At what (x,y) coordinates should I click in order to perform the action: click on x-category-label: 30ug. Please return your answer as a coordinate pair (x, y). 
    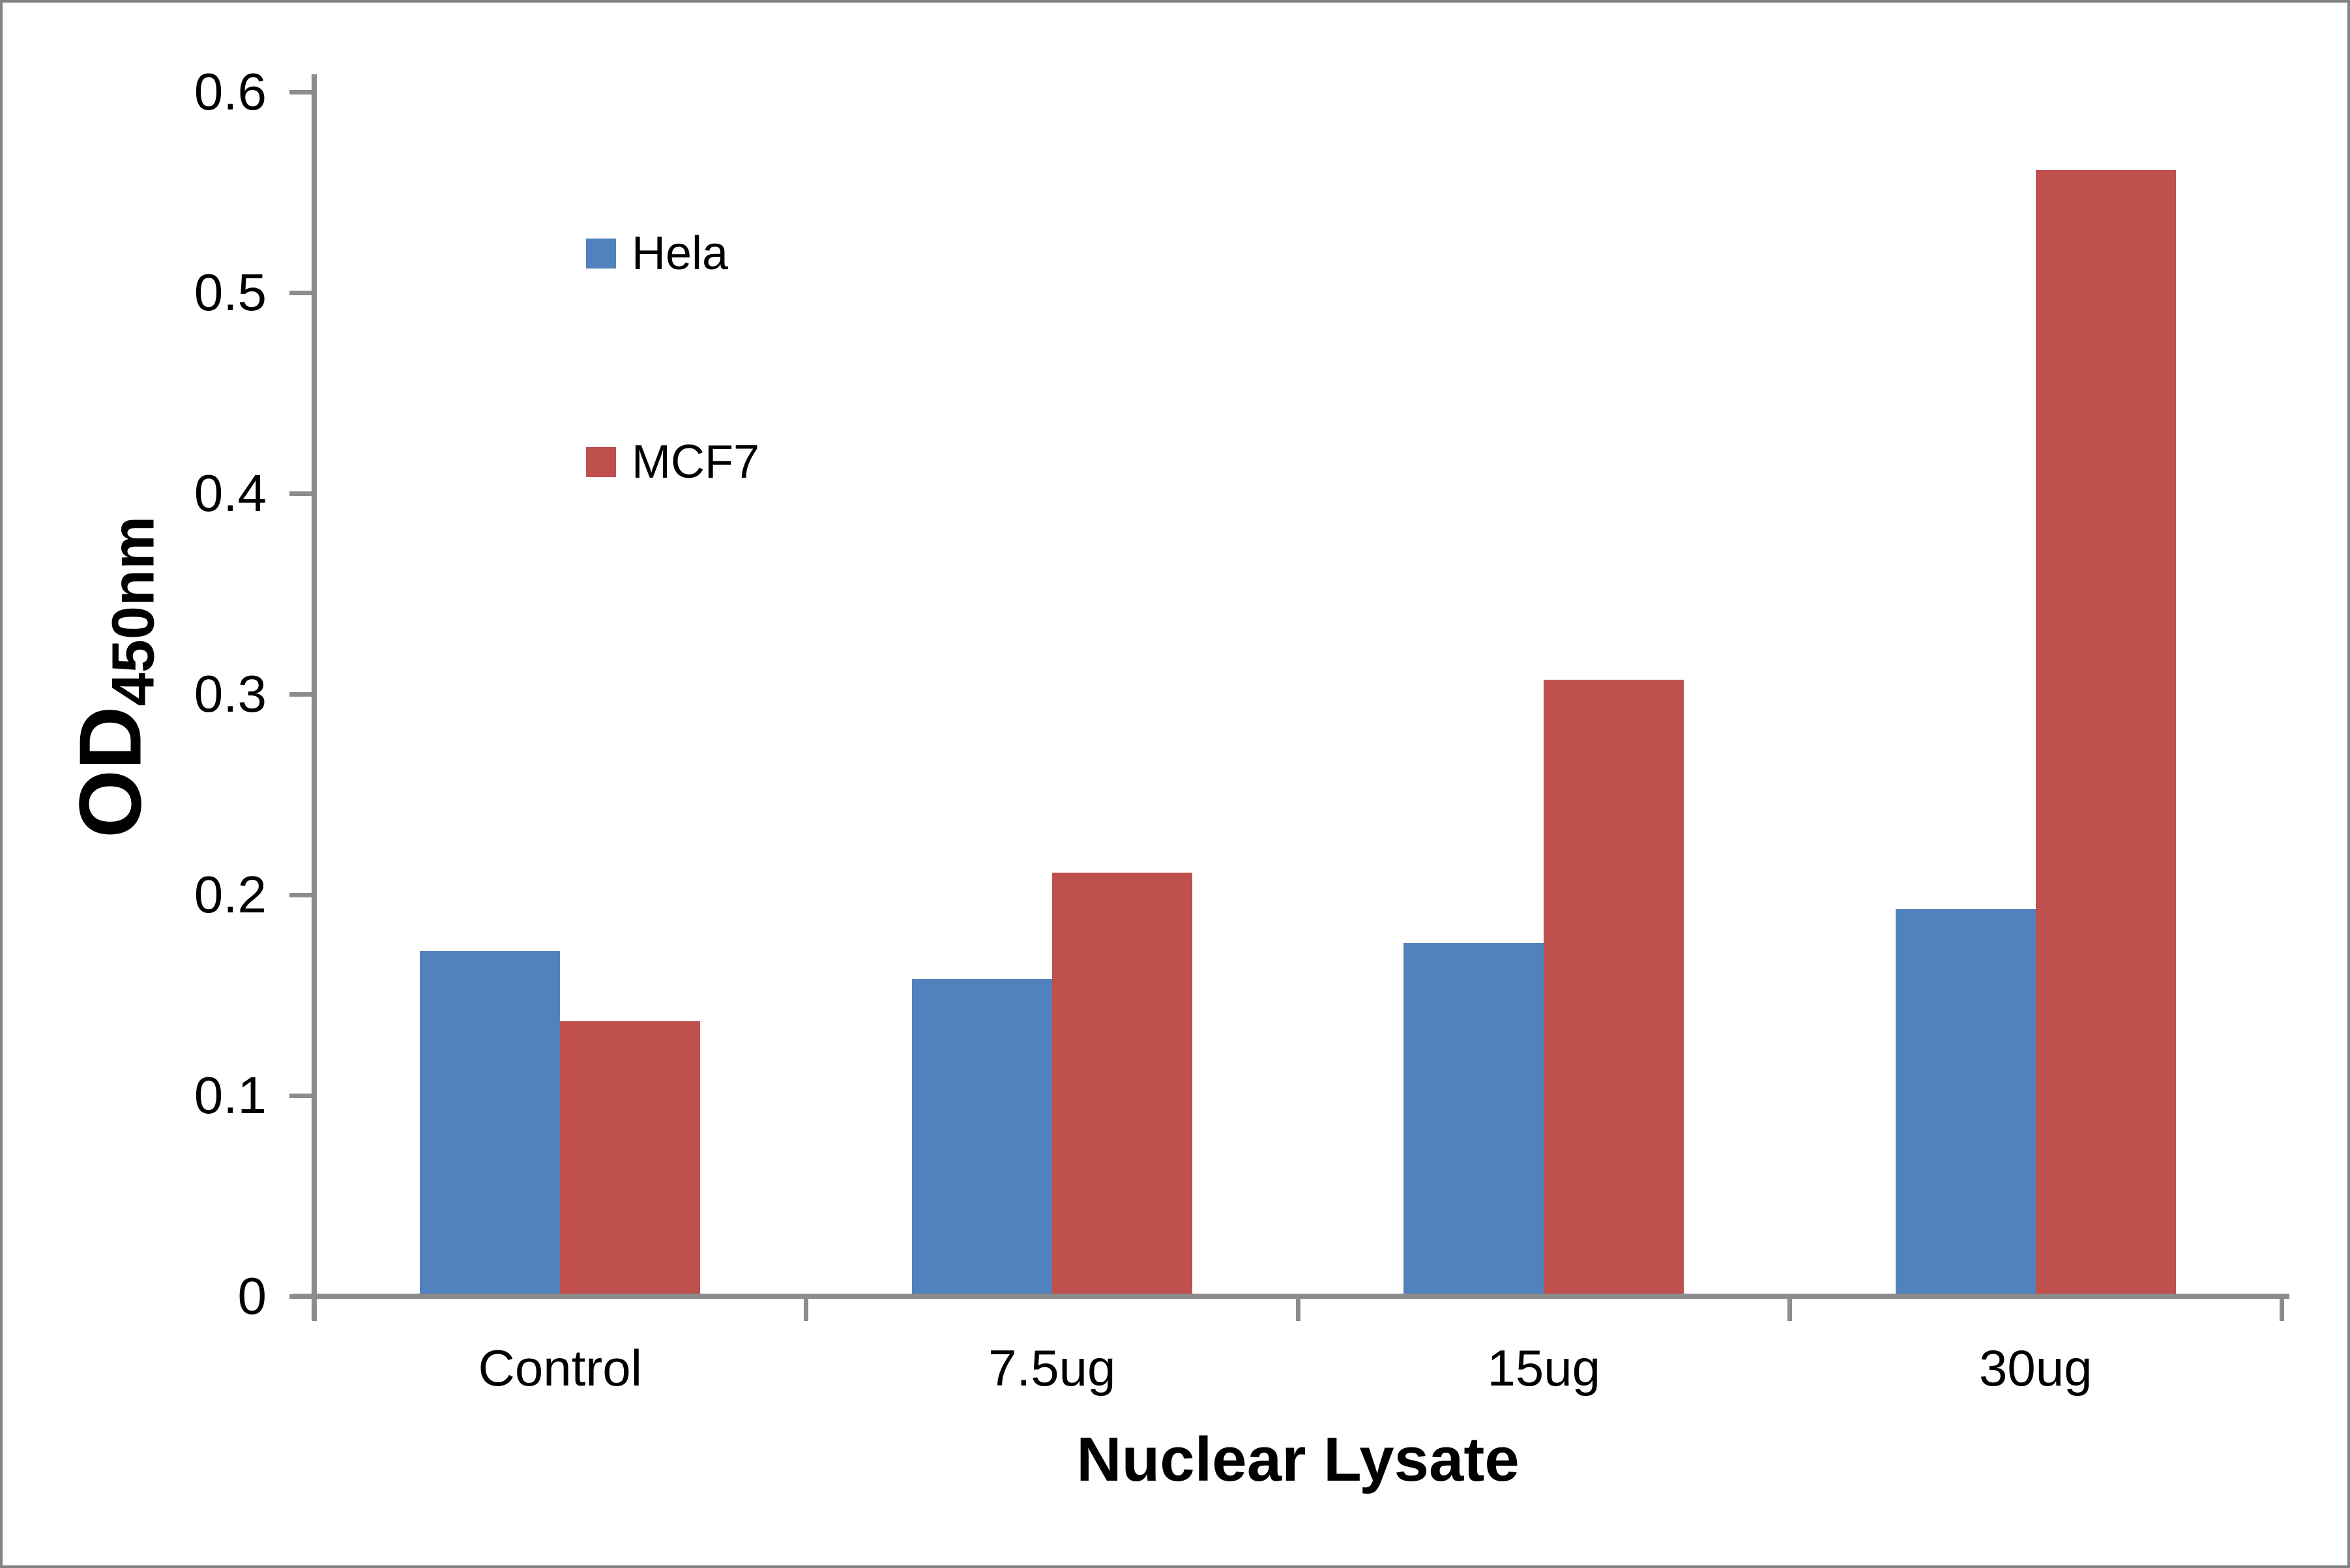
    Looking at the image, I should click on (2035, 1368).